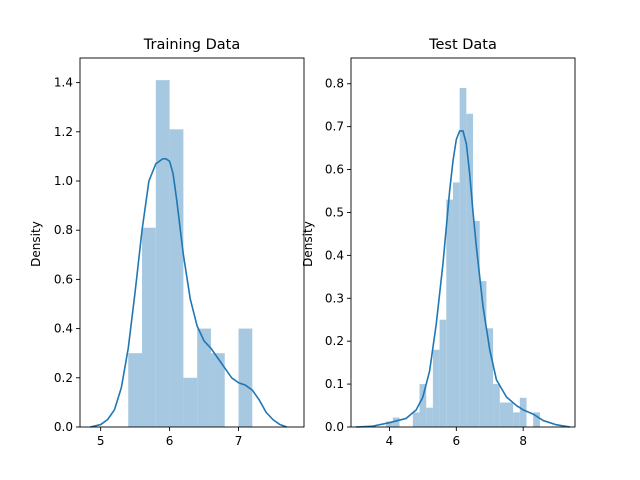 This screenshot has height=480, width=640. I want to click on x-axis-ticks: 5 6 7, so click(169, 437).